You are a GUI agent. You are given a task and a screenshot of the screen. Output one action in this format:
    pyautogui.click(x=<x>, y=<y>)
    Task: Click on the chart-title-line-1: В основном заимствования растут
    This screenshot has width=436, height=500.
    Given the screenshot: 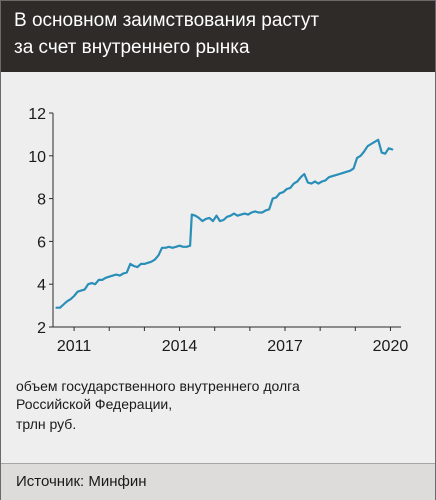 What is the action you would take?
    pyautogui.click(x=167, y=20)
    